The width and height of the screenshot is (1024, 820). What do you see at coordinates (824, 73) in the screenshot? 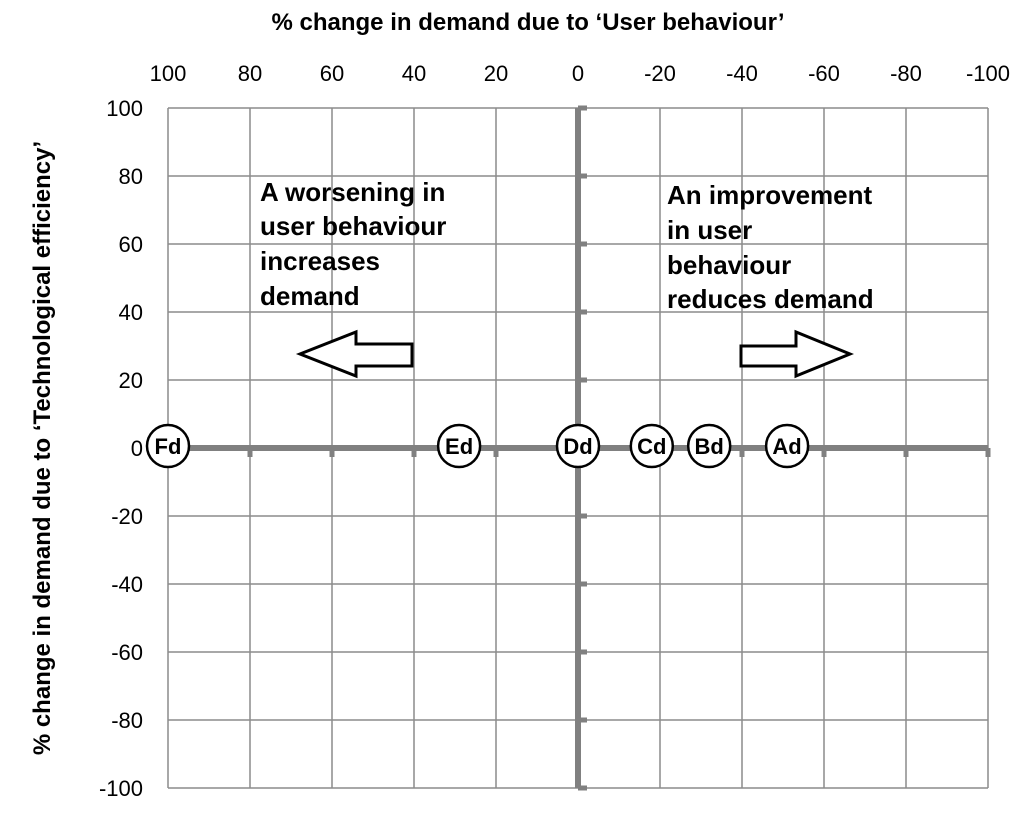
I see `x-tick-label: -60` at bounding box center [824, 73].